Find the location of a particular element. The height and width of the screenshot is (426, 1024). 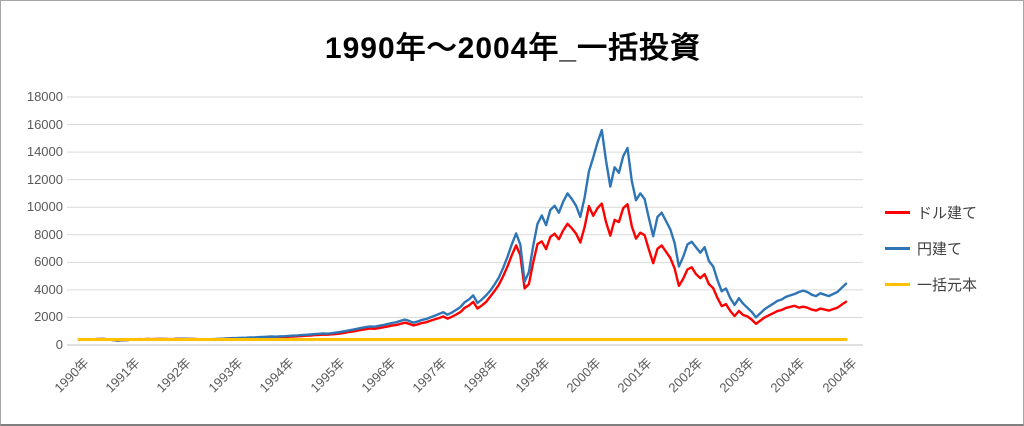

y-axis-label: 8000 is located at coordinates (48, 234).